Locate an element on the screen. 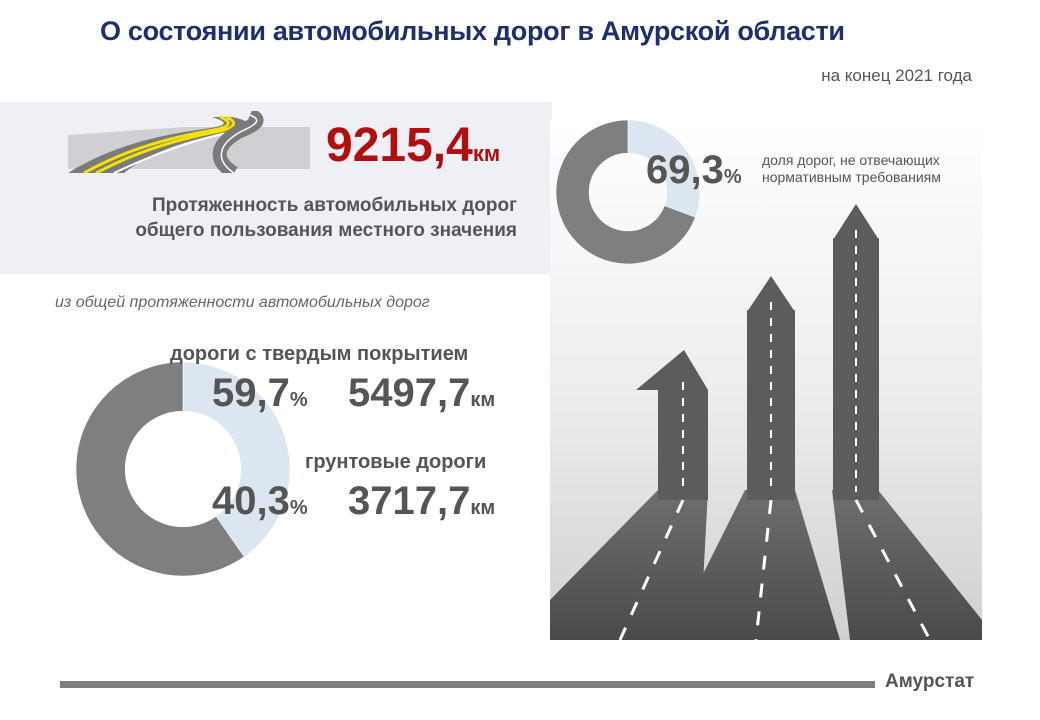 Image resolution: width=1040 pixels, height=720 pixels. dirt-roads-percent-value: 40,3 is located at coordinates (251, 501).